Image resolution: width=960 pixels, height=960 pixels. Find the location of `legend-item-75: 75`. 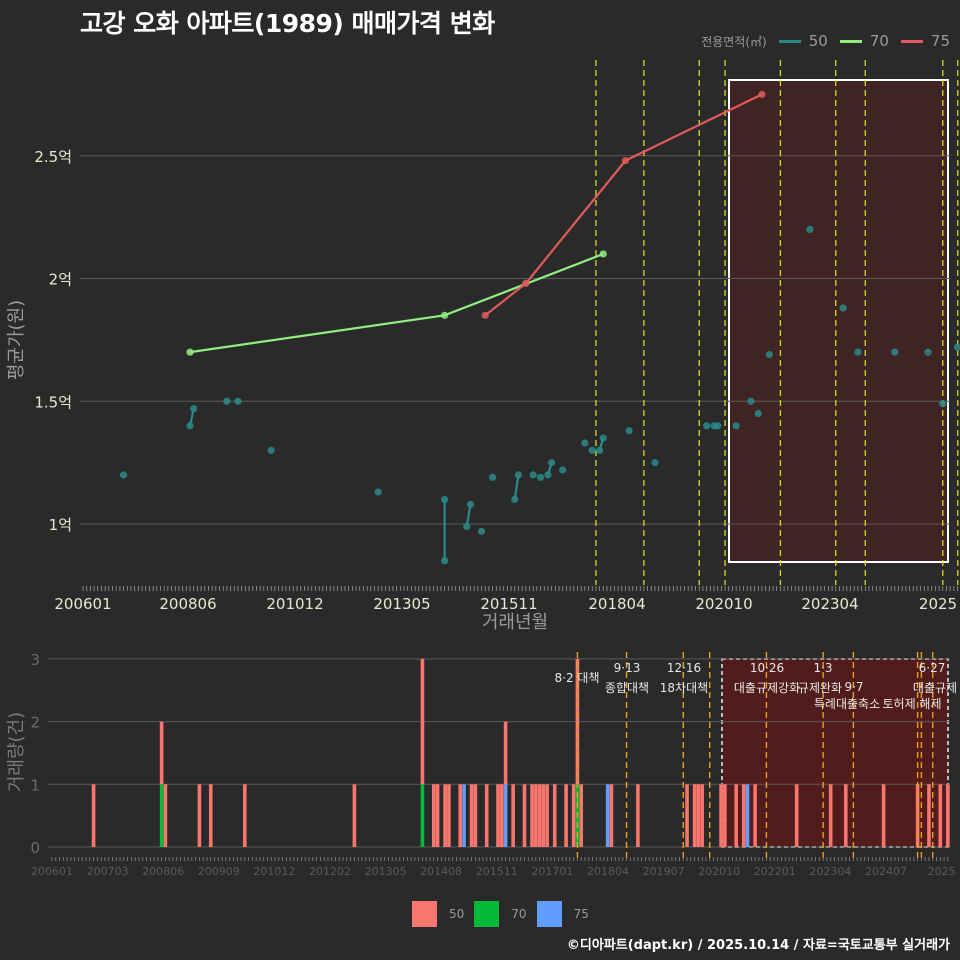

legend-item-75: 75 is located at coordinates (925, 41).